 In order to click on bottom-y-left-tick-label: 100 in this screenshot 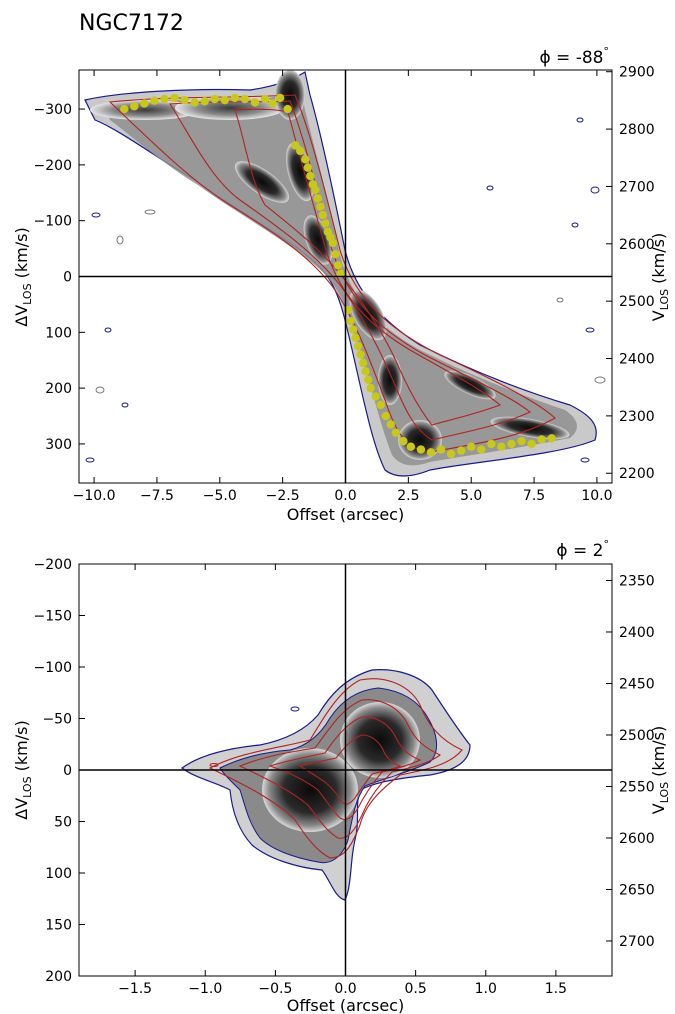, I will do `click(58, 874)`.